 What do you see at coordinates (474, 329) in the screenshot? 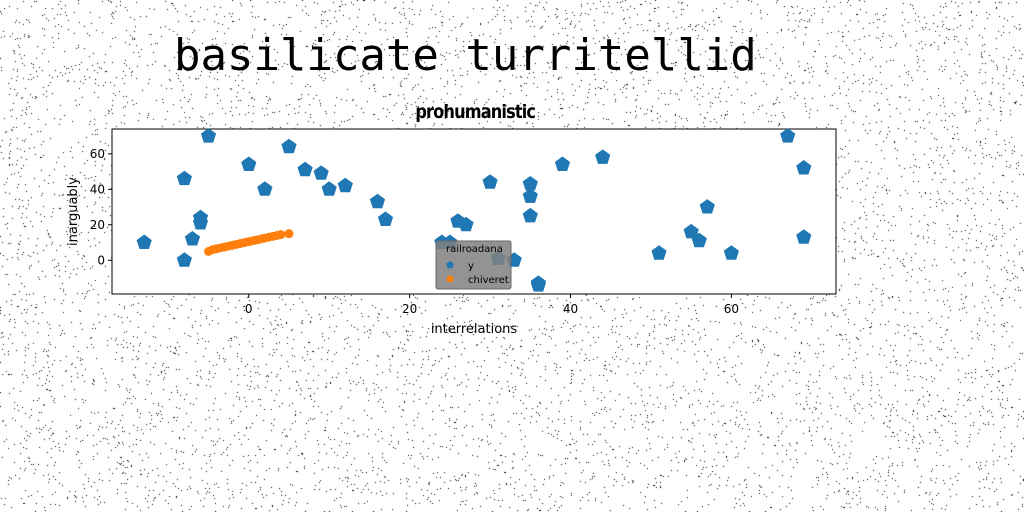
I see `x-axis-label: interrelations` at bounding box center [474, 329].